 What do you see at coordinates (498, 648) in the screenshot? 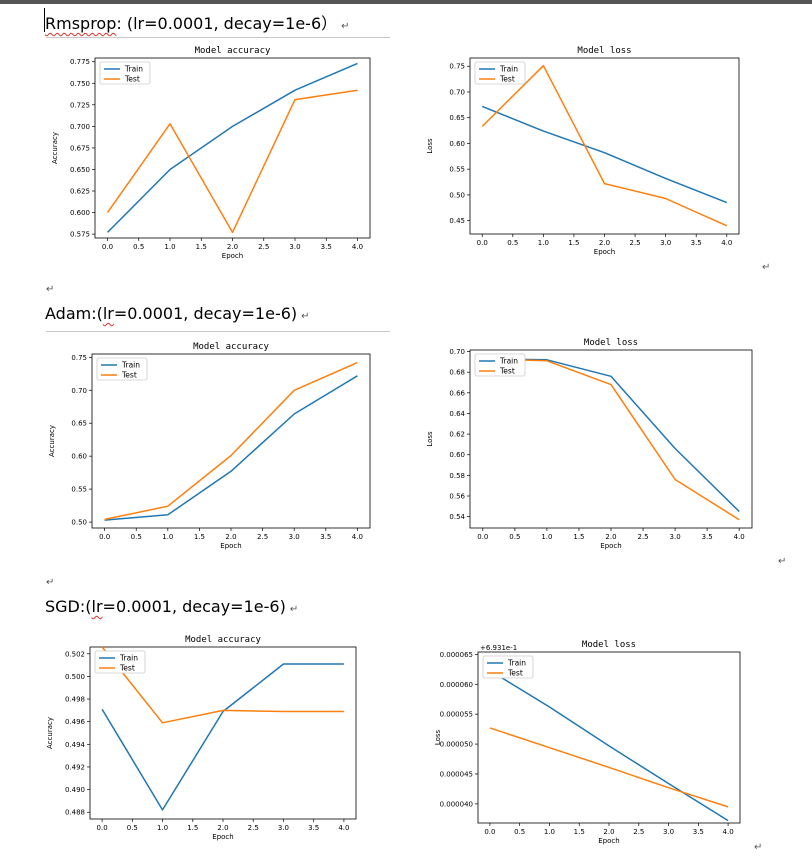
I see `y-offset-label: +6.931e-1` at bounding box center [498, 648].